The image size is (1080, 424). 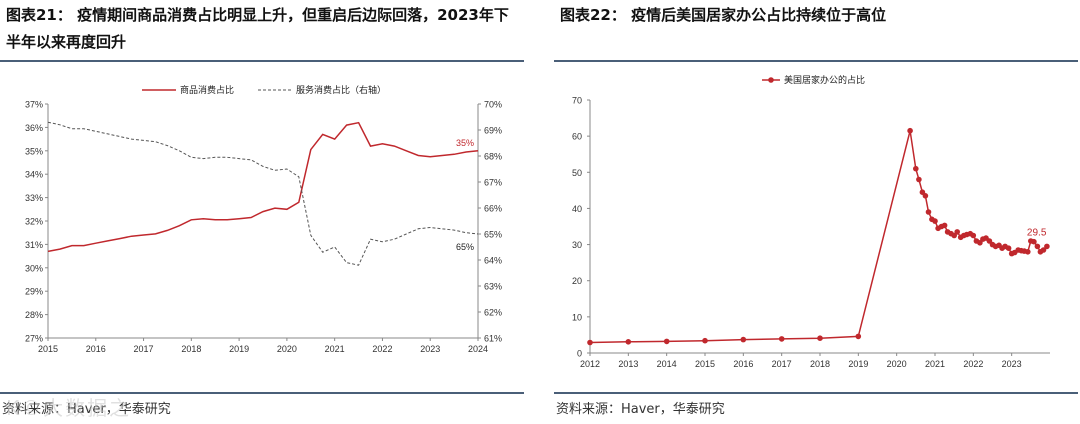 What do you see at coordinates (628, 364) in the screenshot?
I see `x-tick-label: 2013` at bounding box center [628, 364].